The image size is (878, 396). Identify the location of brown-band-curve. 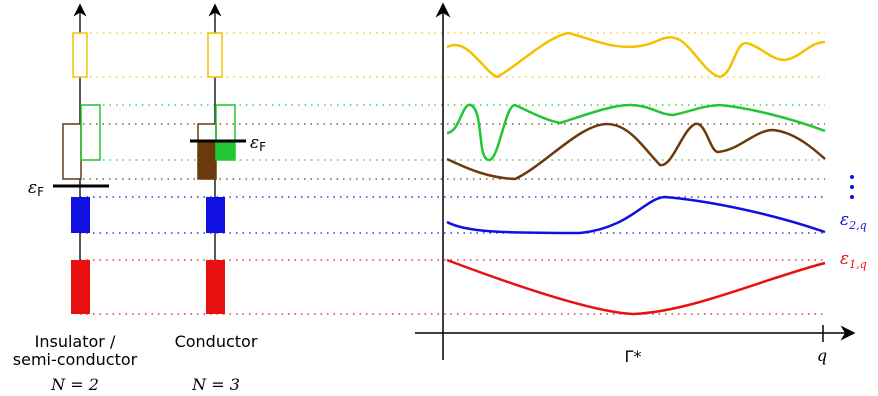
(636, 151).